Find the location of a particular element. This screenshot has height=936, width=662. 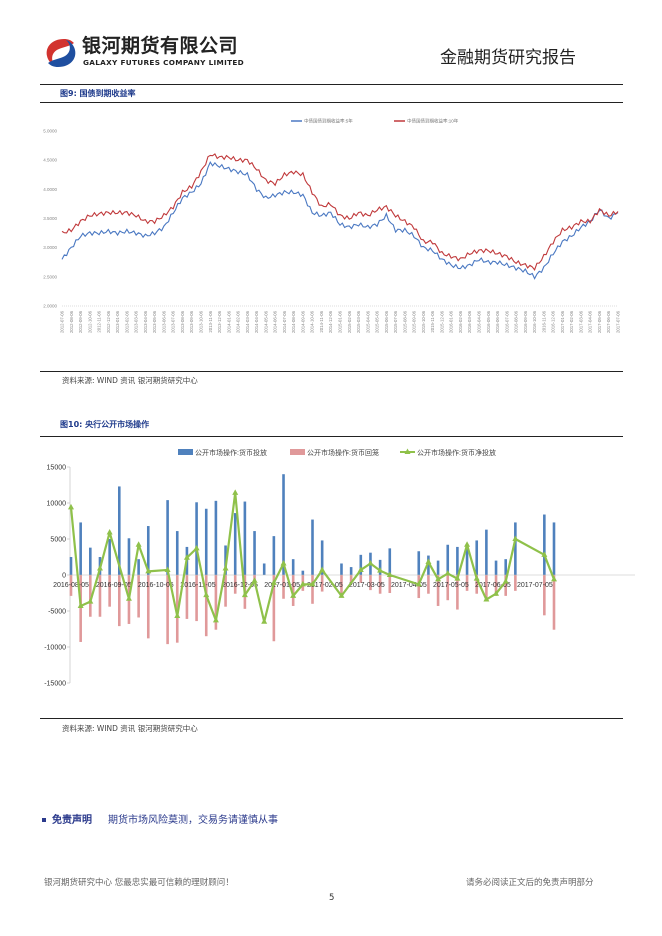

footer-slogan: 银河期货研究中心 您最忠实最可信赖的理财顾问！ is located at coordinates (139, 883).